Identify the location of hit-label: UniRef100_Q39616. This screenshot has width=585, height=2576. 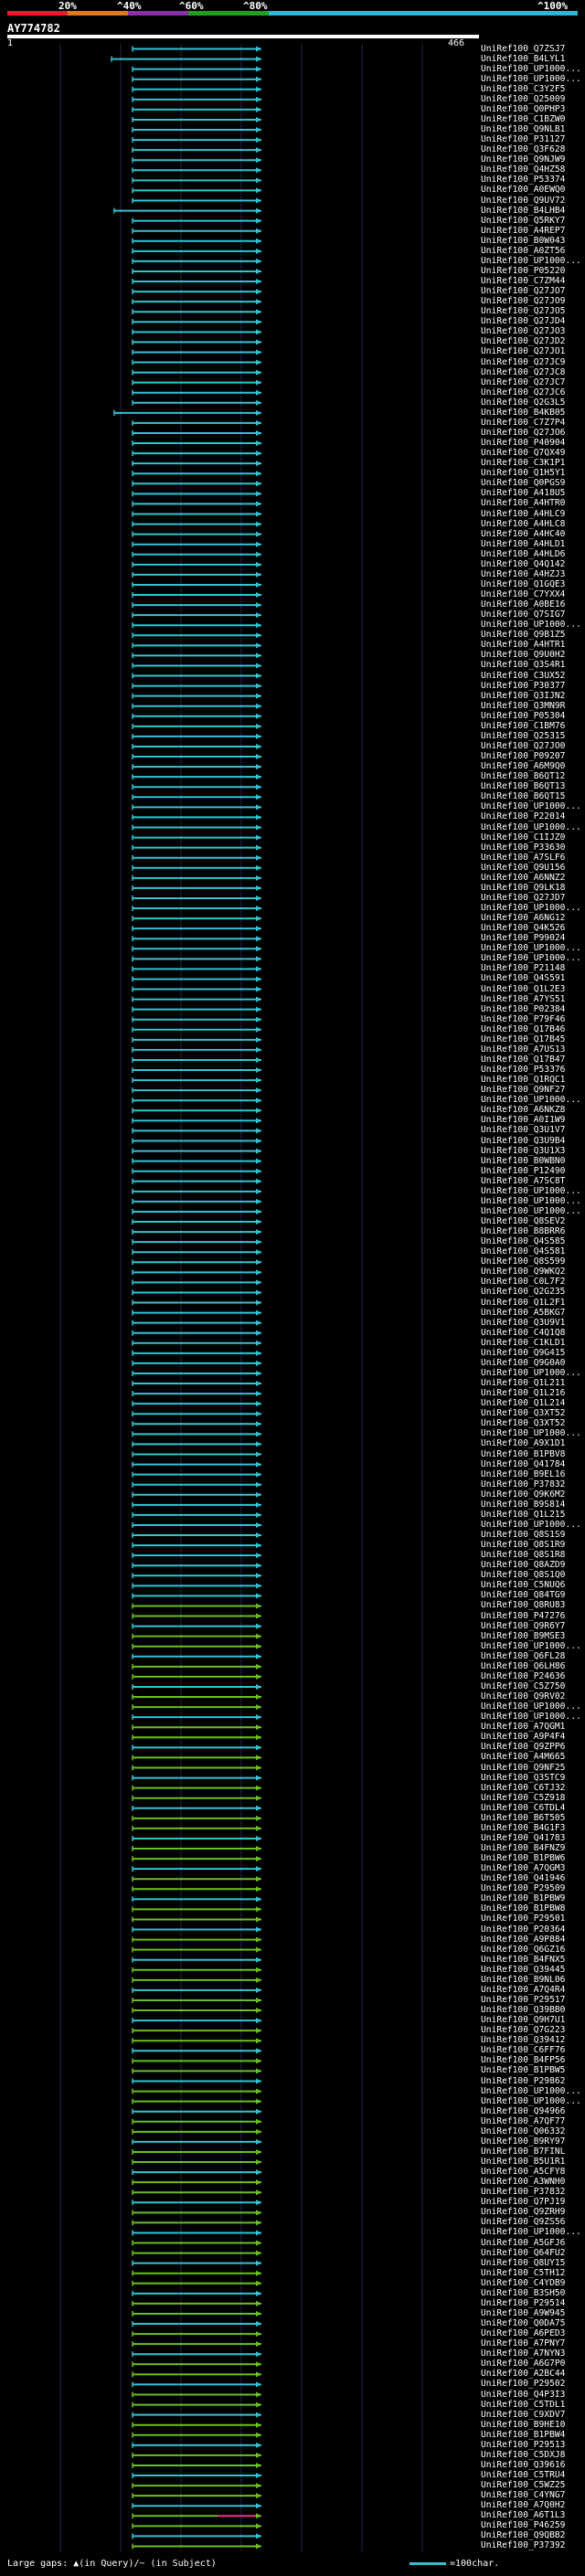
(523, 2464).